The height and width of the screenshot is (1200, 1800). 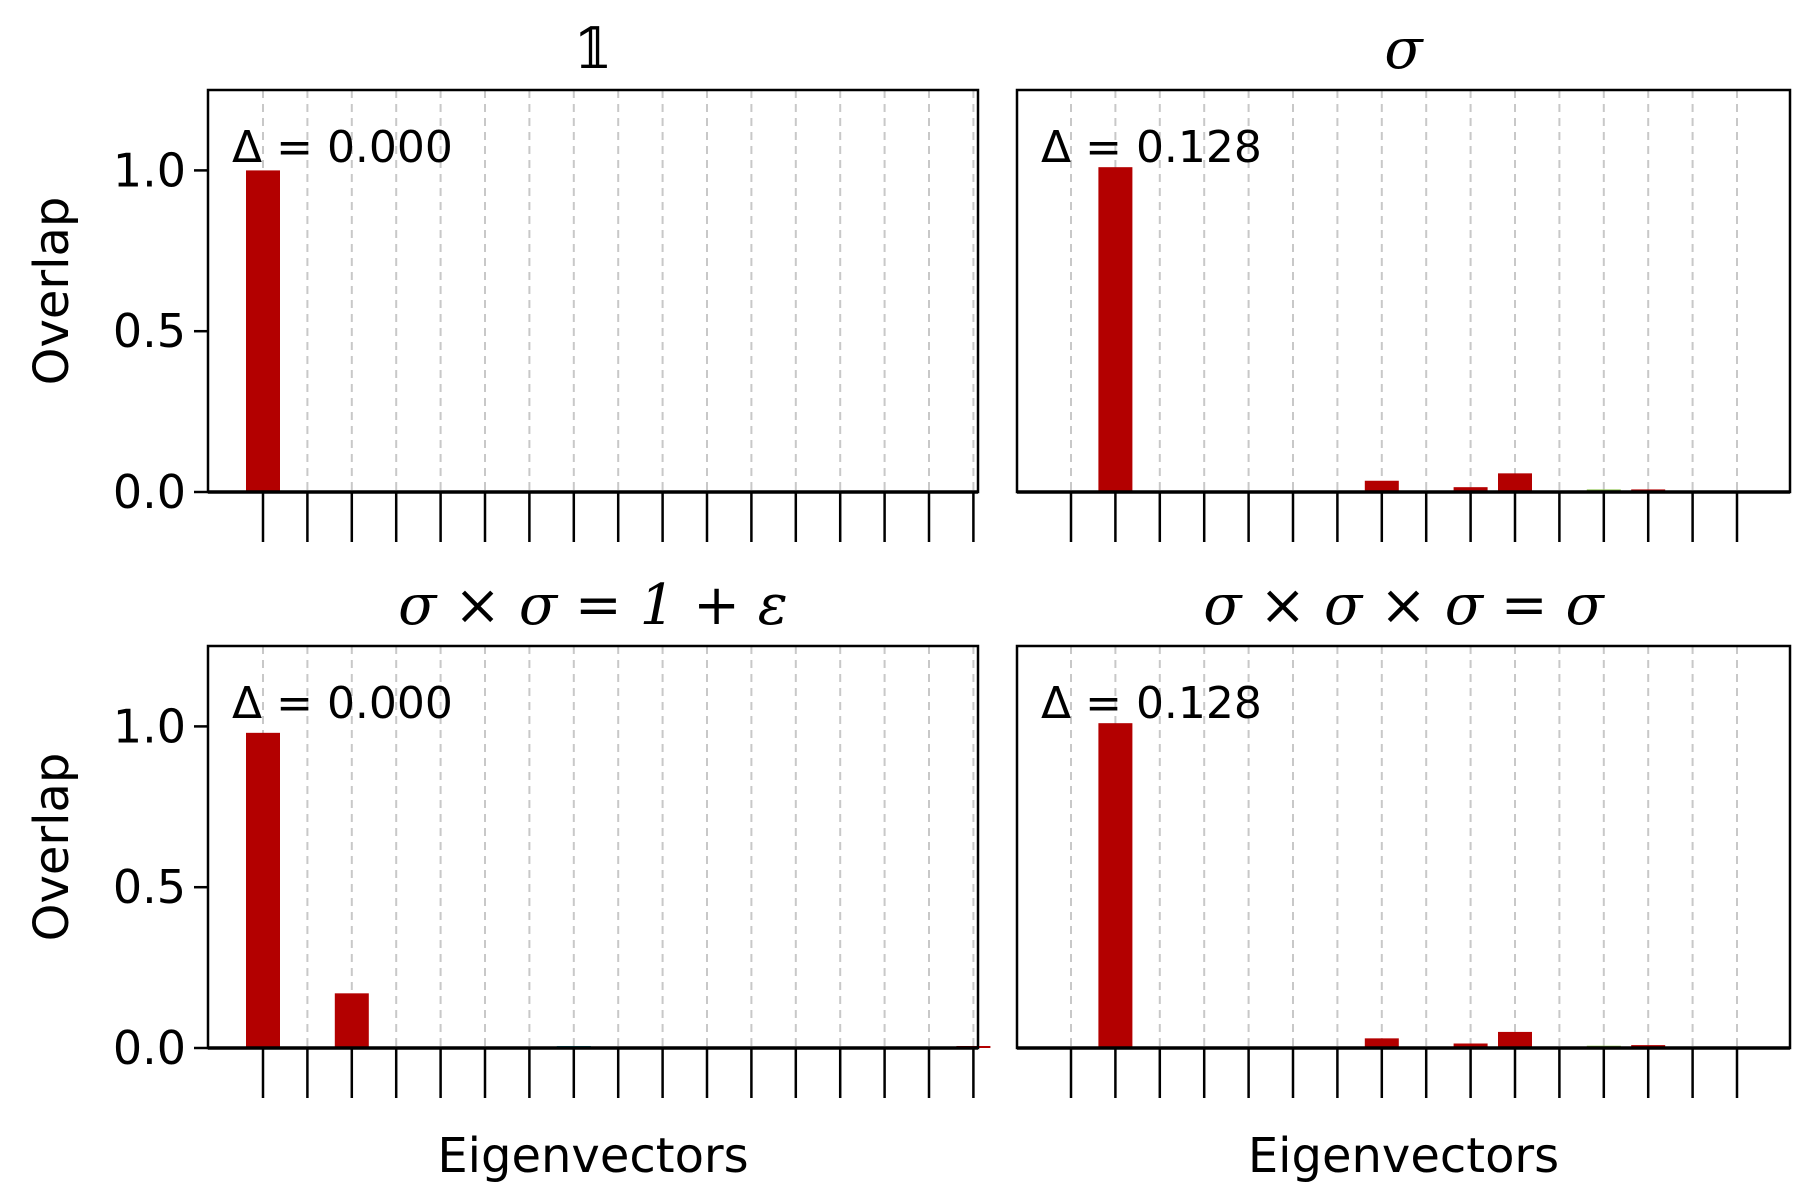 I want to click on panel-title: σ × σ × σ = σ, so click(x=1404, y=605).